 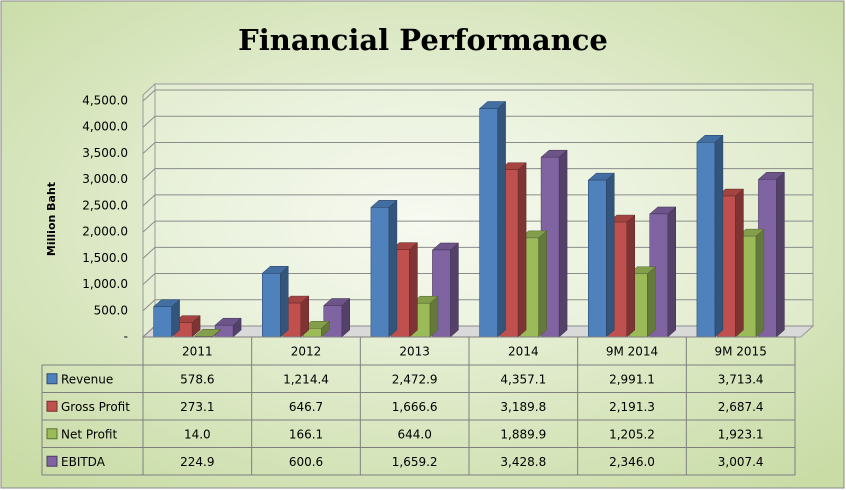 What do you see at coordinates (306, 462) in the screenshot?
I see `table-value: 600.6` at bounding box center [306, 462].